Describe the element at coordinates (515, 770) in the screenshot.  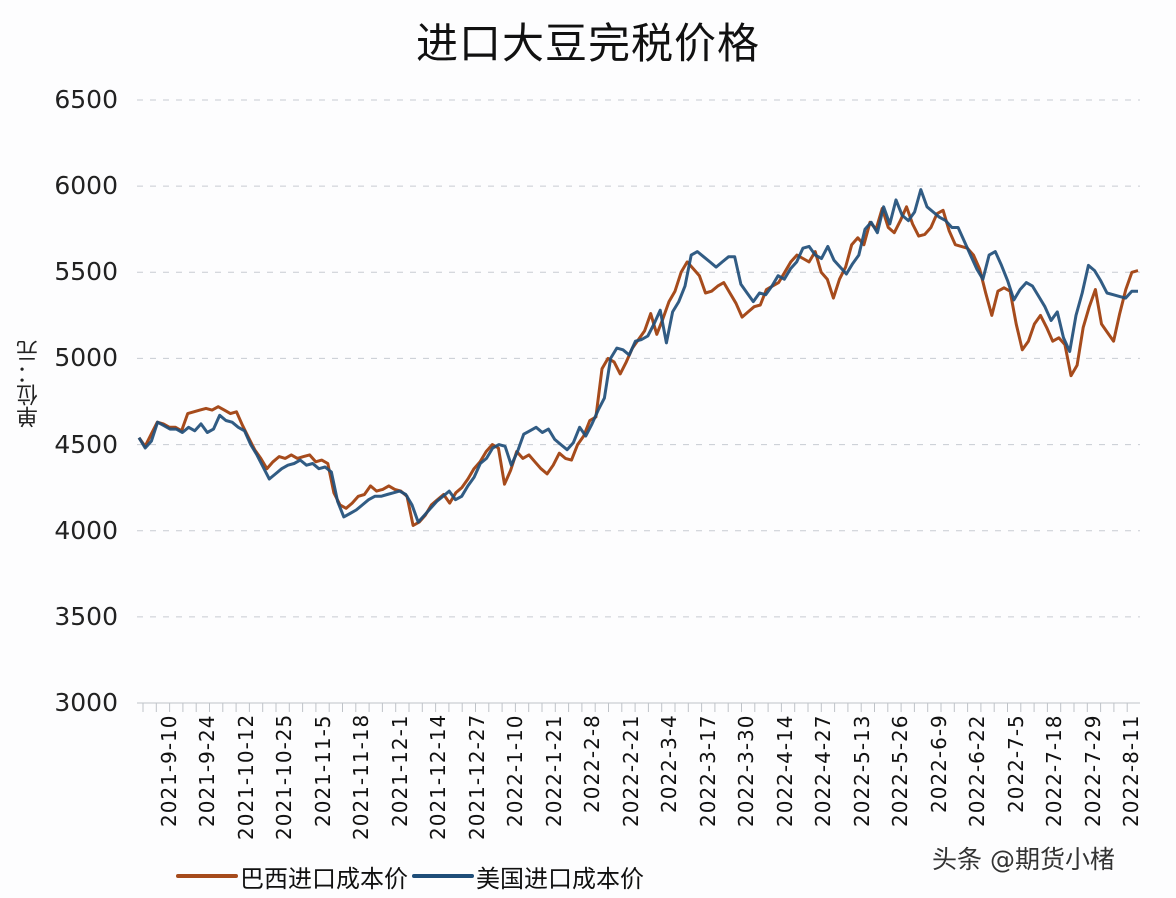
I see `x-tick-label: 2022-1-10` at that location.